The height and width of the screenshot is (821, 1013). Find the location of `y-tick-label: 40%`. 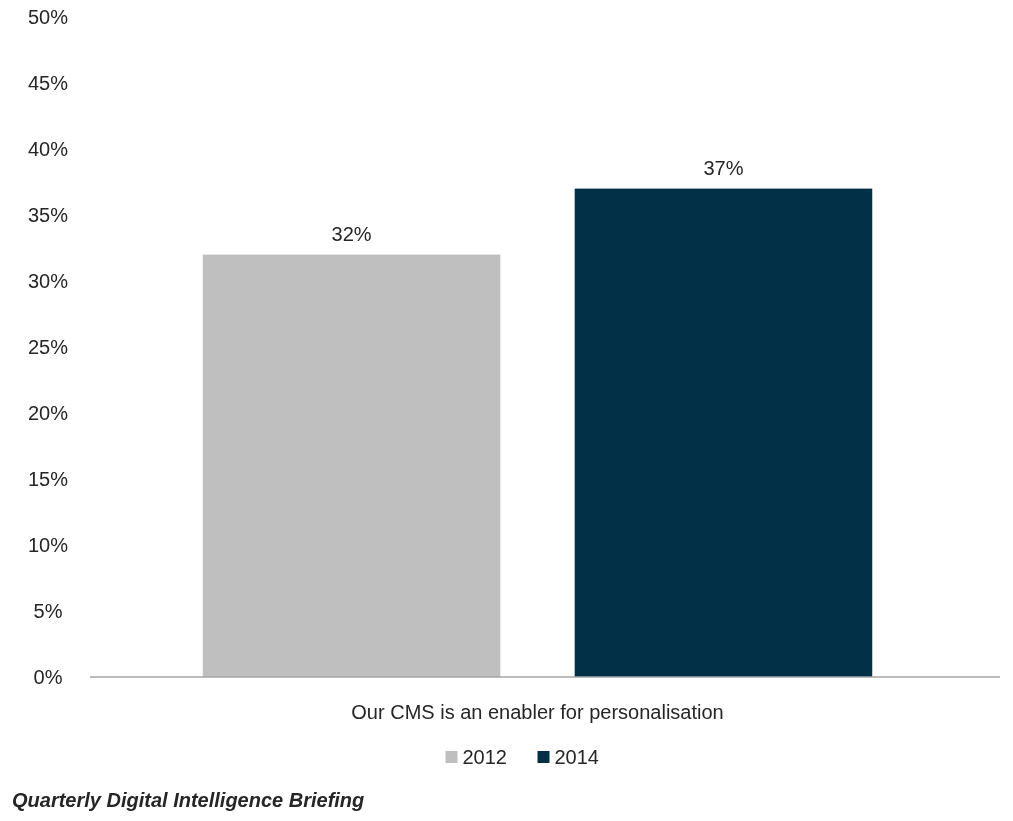

y-tick-label: 40% is located at coordinates (48, 149).